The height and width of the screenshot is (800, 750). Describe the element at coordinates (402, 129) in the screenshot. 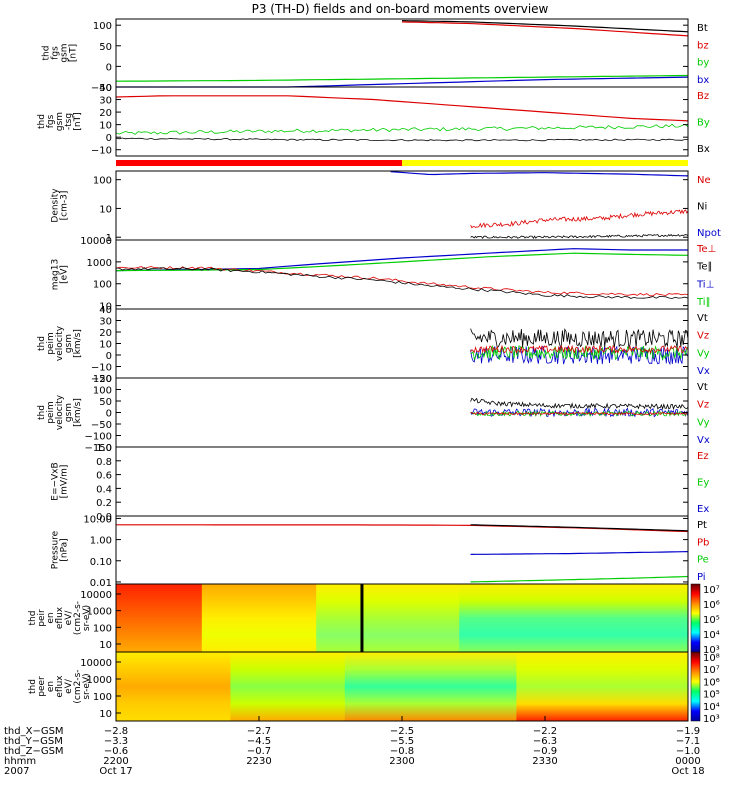

I see `series-by` at that location.